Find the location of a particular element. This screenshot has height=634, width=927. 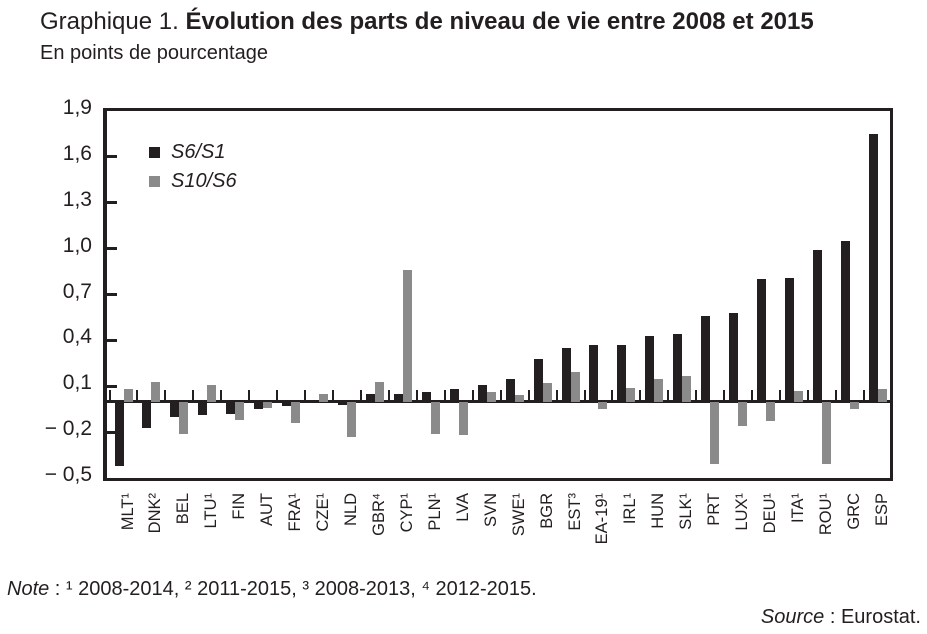

x-axis-label: CZE¹ is located at coordinates (323, 512).